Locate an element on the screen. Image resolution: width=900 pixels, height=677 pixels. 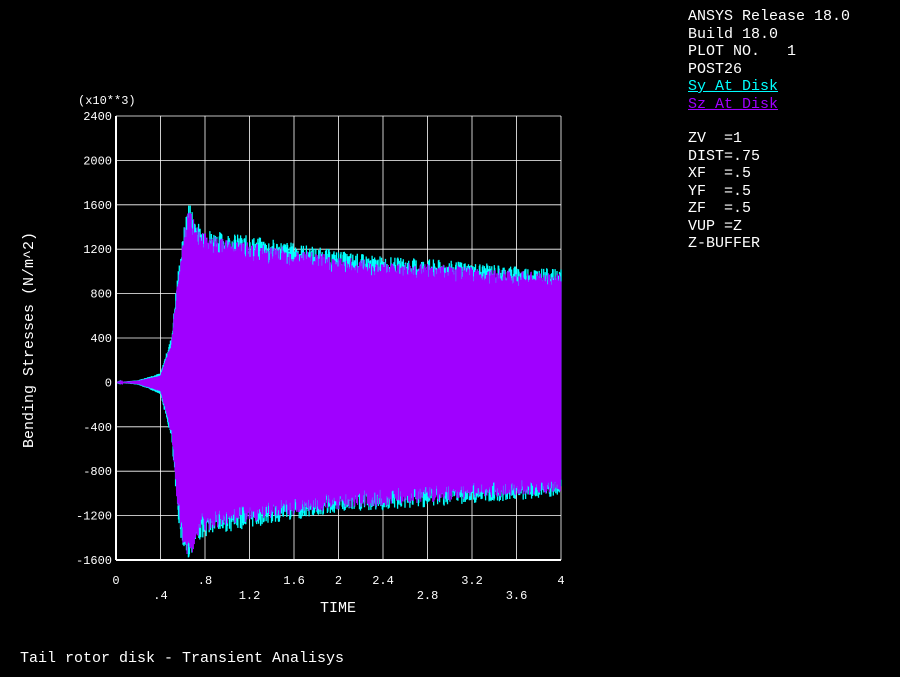
plot-caption: Tail rotor disk - Transient Analisys is located at coordinates (182, 658).